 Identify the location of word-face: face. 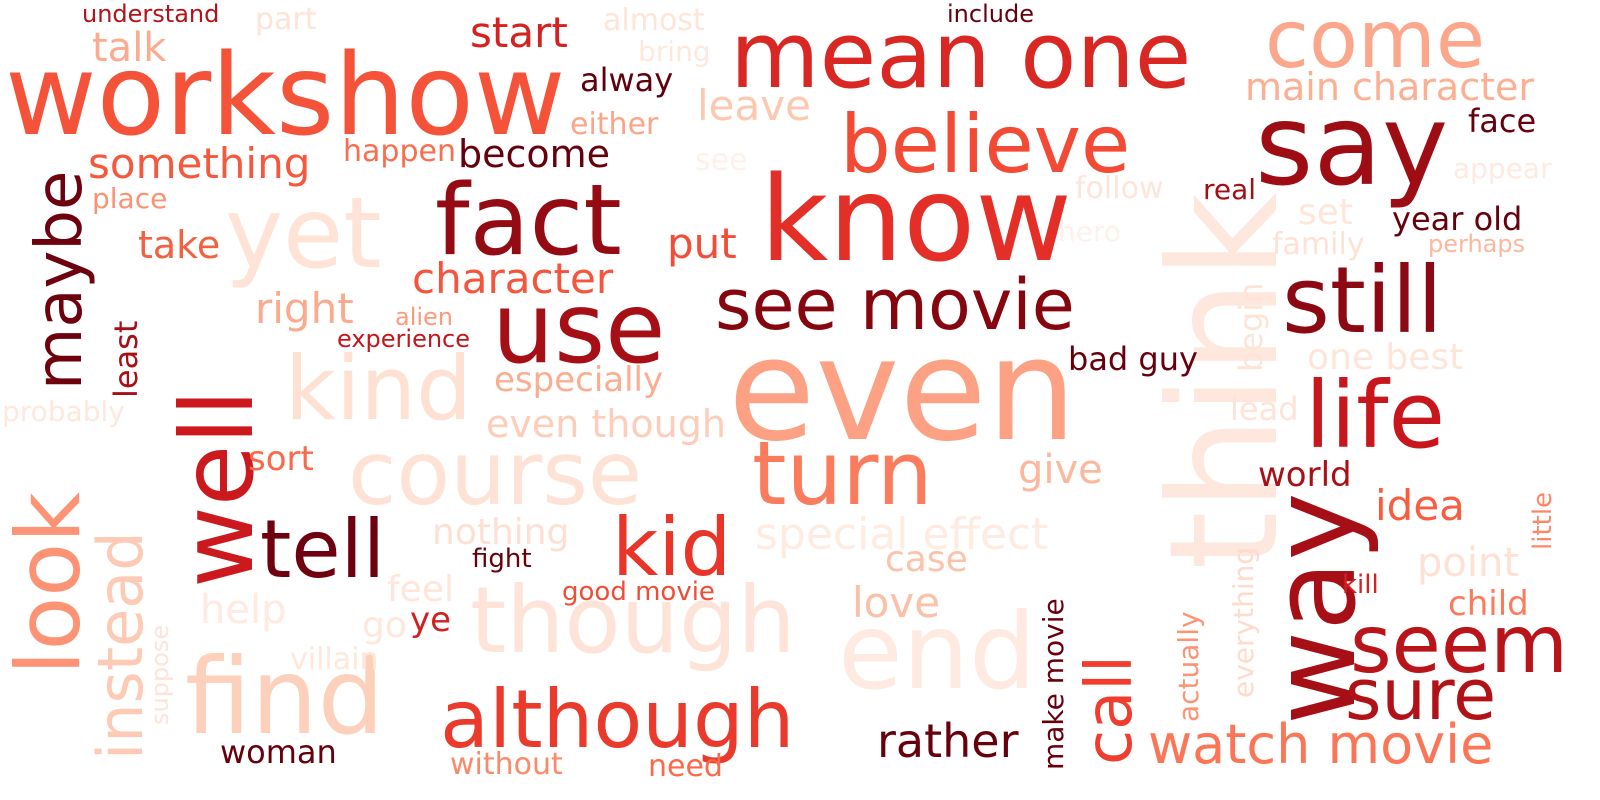
(1502, 121).